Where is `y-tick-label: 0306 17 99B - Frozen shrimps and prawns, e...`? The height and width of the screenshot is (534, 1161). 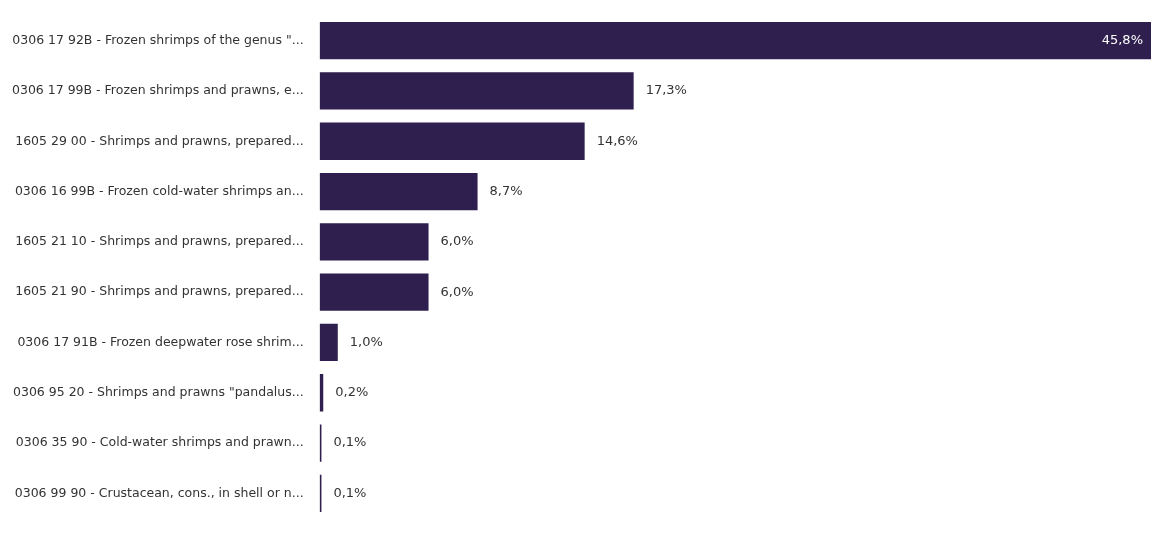
y-tick-label: 0306 17 99B - Frozen shrimps and prawns, e... is located at coordinates (157, 90).